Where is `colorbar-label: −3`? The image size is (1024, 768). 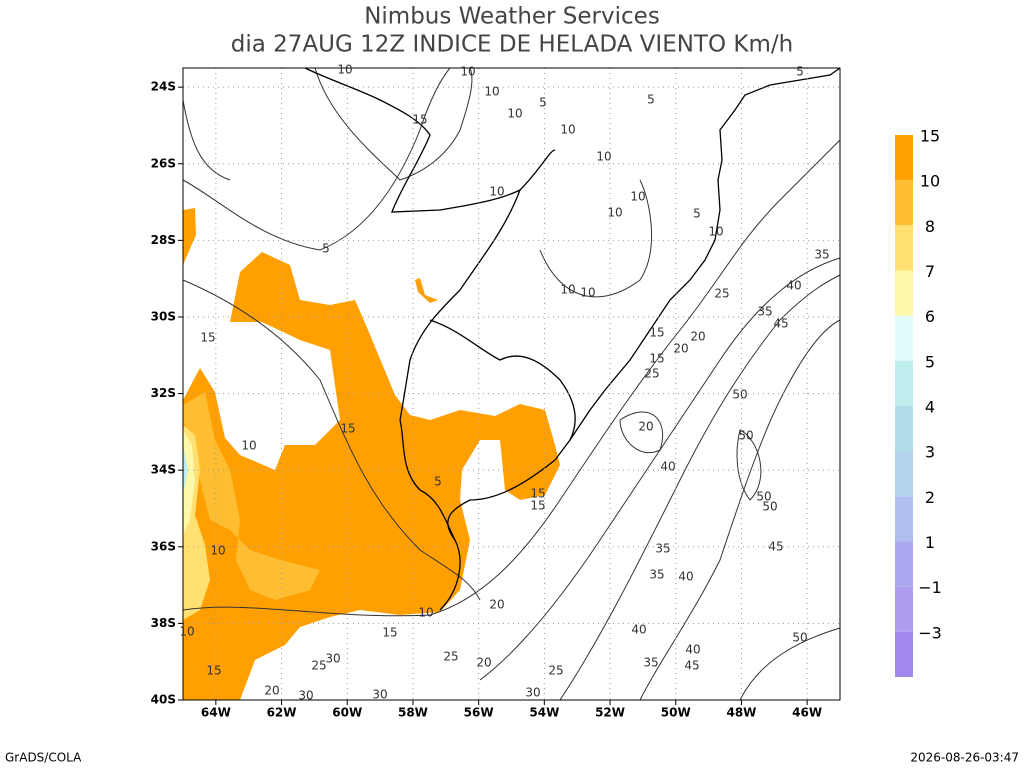 colorbar-label: −3 is located at coordinates (930, 632).